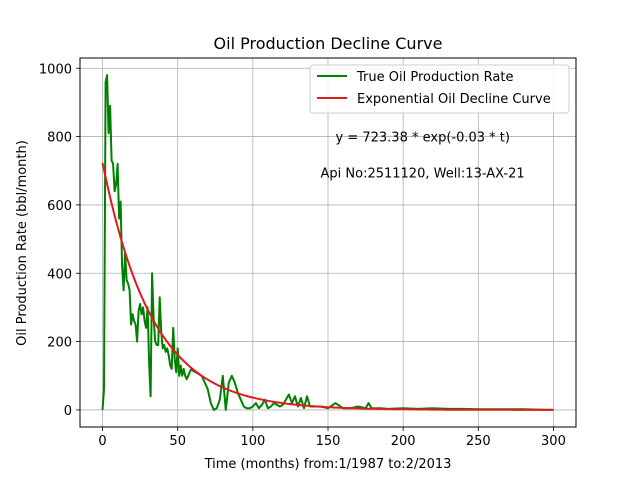 This screenshot has width=640, height=480. I want to click on y-tick-label: 600, so click(59, 206).